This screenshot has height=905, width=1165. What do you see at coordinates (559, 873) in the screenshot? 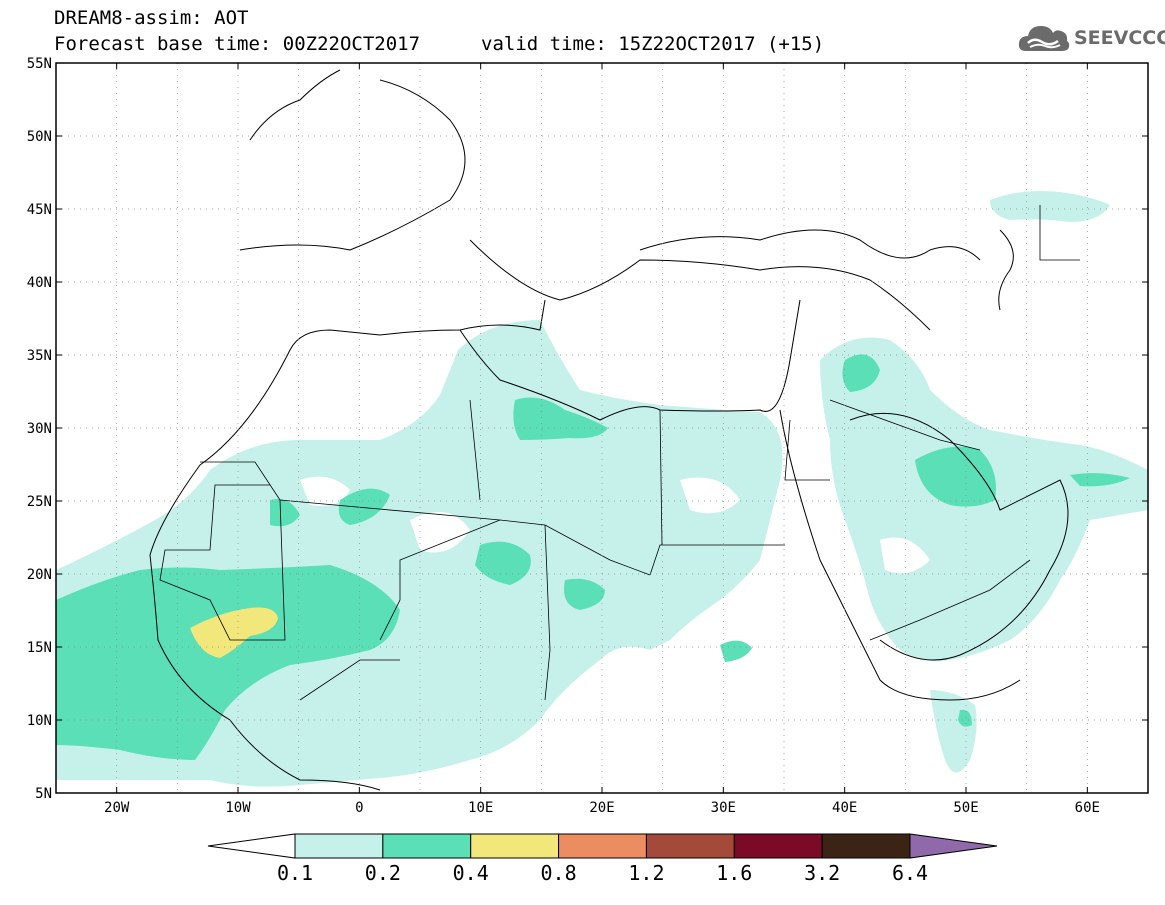
I see `colorbar-label: 0.8` at bounding box center [559, 873].